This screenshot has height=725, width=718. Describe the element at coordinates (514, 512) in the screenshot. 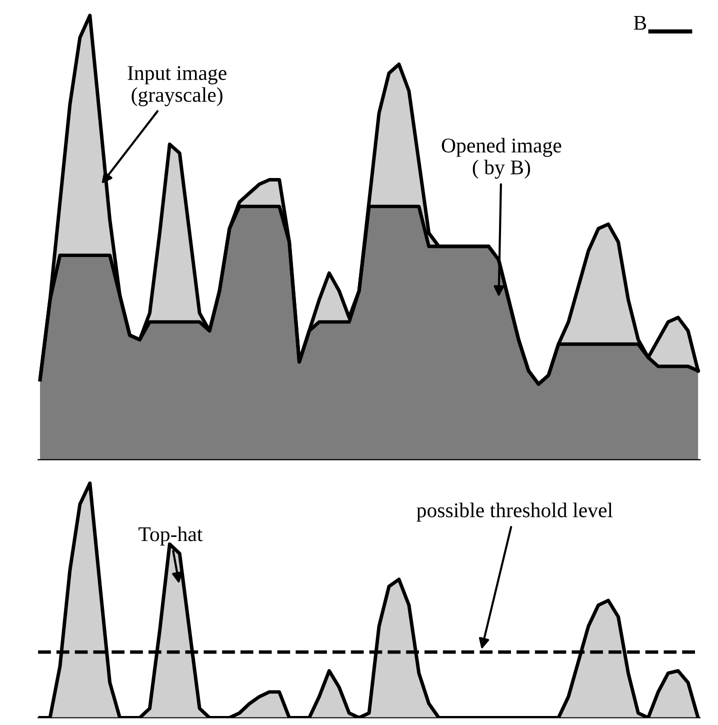

I see `ref-line-label: possible threshold level` at that location.